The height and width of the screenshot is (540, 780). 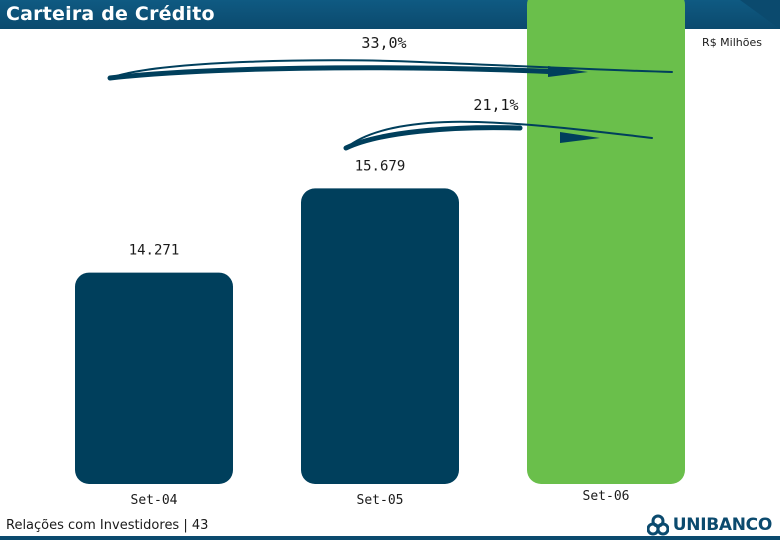 I want to click on growth-label-1: 33,0%, so click(x=383, y=43).